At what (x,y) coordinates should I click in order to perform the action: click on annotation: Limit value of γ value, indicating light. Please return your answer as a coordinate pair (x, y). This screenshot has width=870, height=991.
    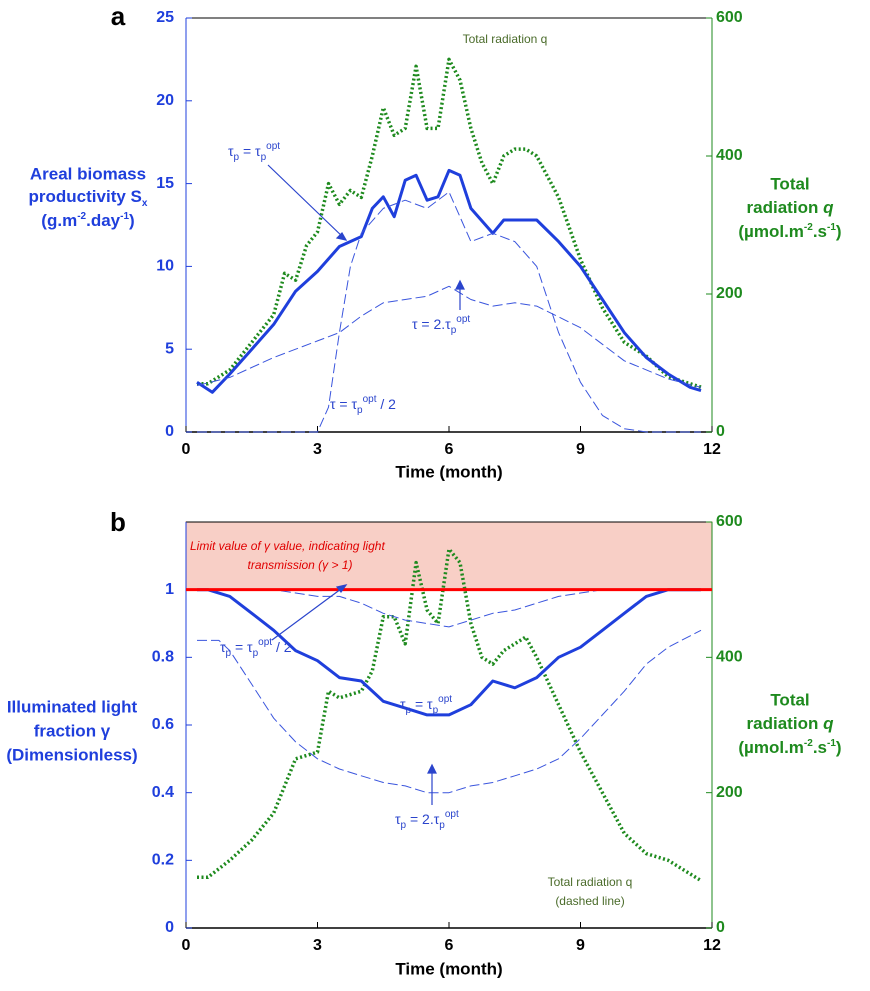
    Looking at the image, I should click on (287, 546).